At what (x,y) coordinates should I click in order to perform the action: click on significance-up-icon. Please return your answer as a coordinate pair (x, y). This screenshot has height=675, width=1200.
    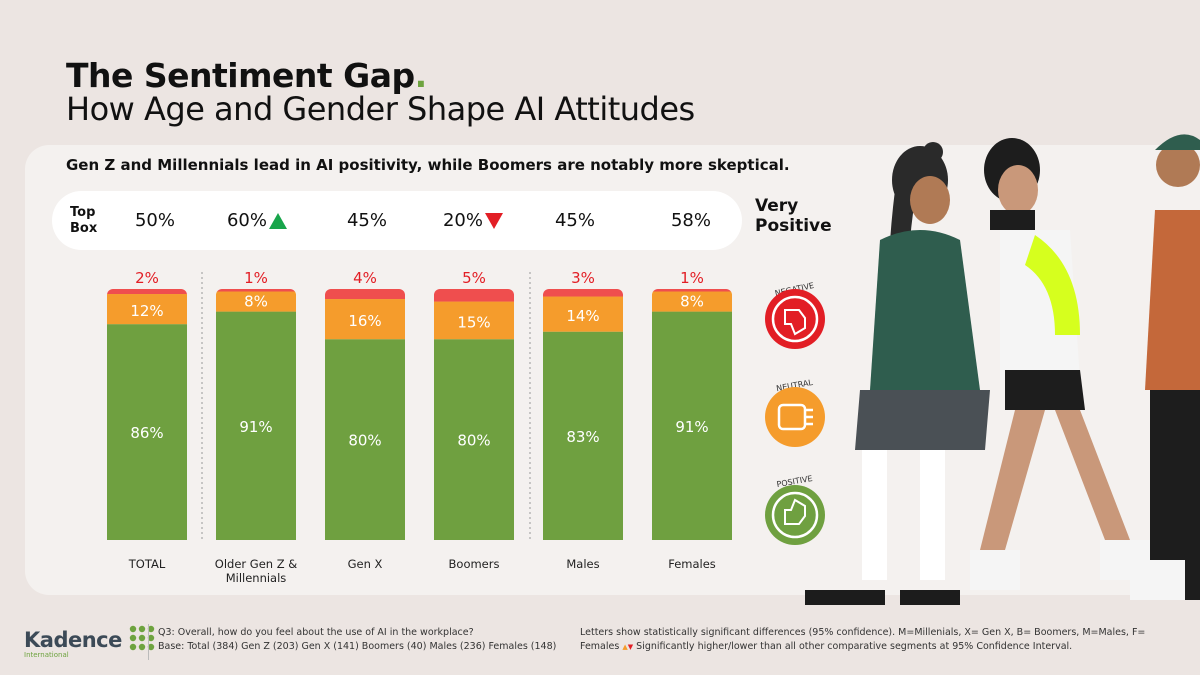
    Looking at the image, I should click on (278, 221).